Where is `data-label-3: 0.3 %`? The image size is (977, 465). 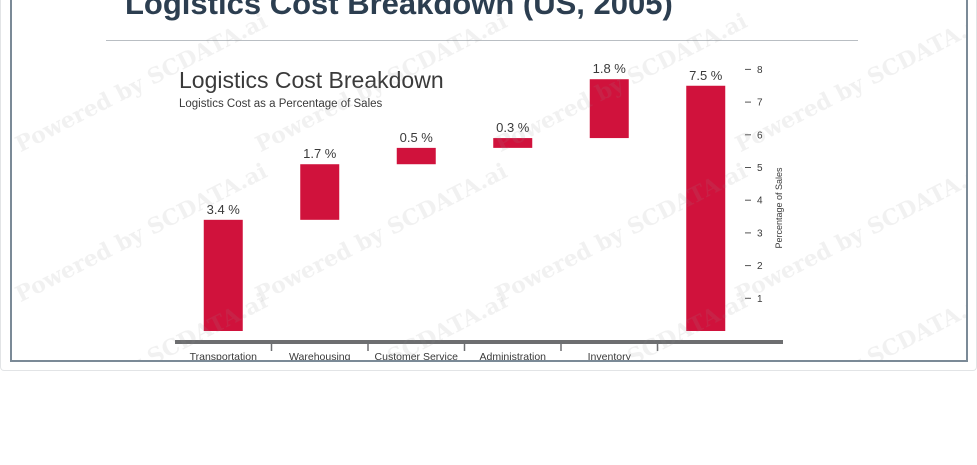 data-label-3: 0.3 % is located at coordinates (513, 127).